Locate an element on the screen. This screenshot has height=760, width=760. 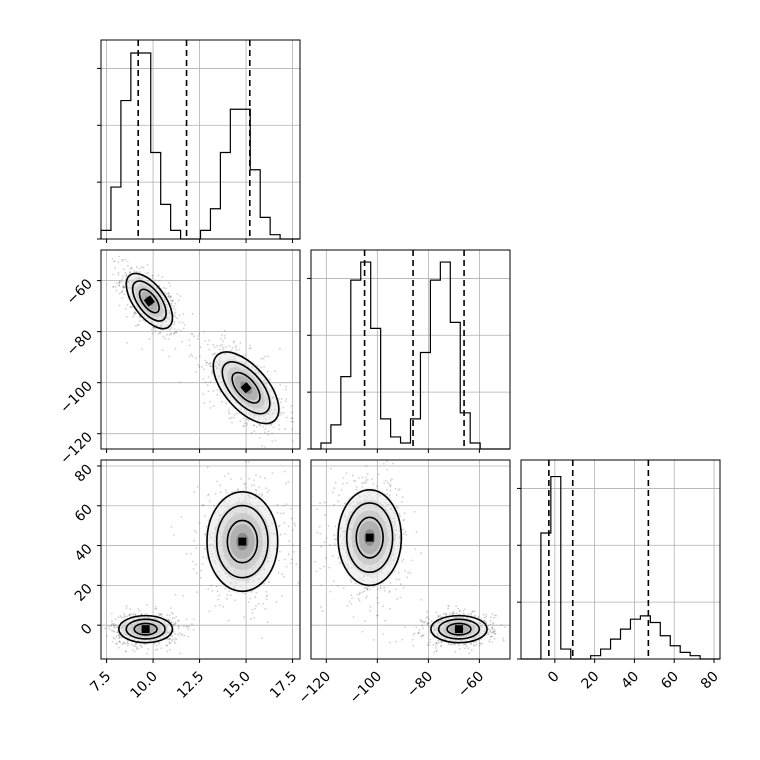
x-tick-label: 7.5 is located at coordinates (100, 682).